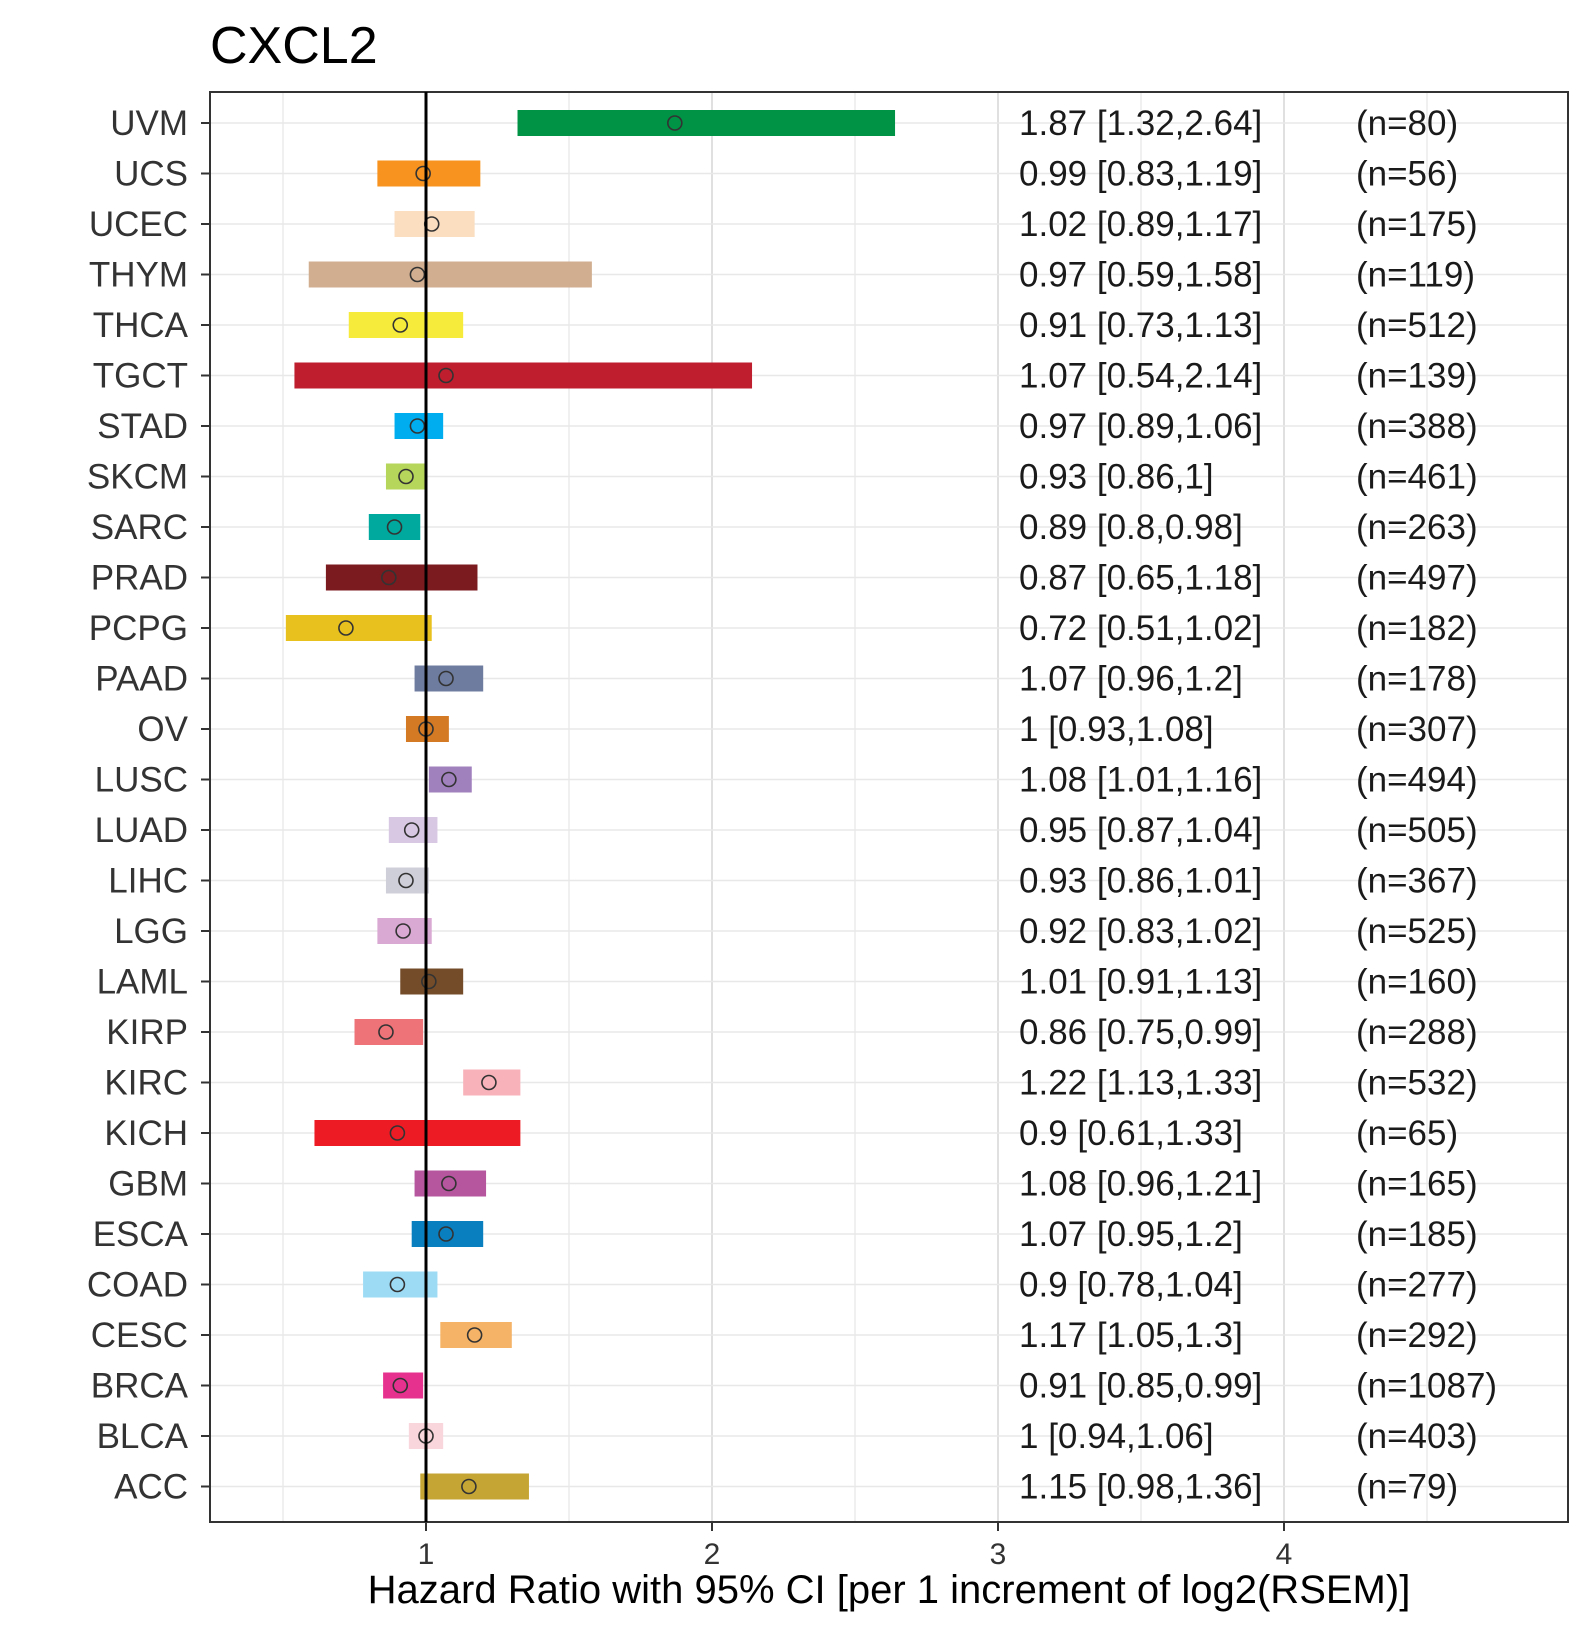  I want to click on hr-ci-text: 1.22 [1.13,1.33], so click(1140, 1083).